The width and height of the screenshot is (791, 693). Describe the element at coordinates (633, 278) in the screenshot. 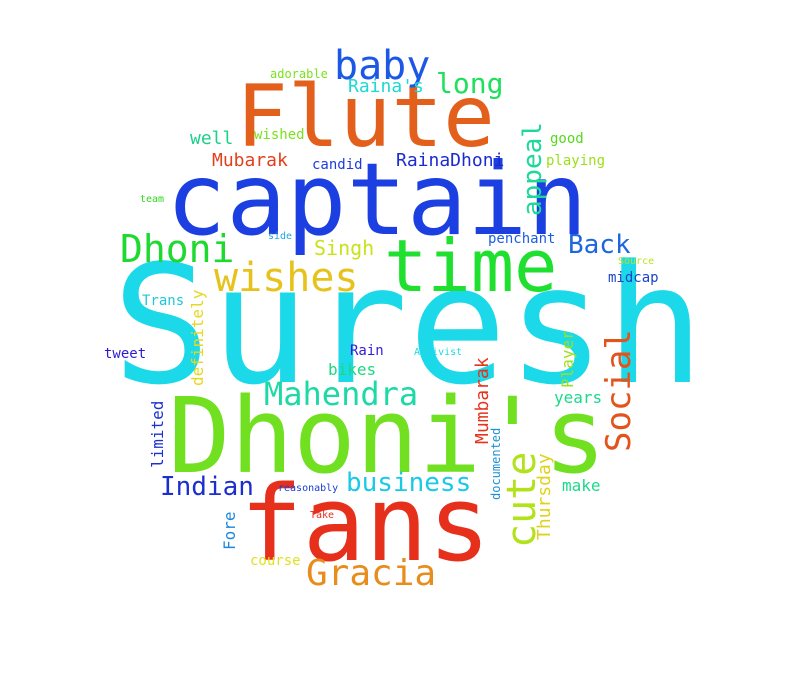

I see `word-midcap: midcap` at that location.